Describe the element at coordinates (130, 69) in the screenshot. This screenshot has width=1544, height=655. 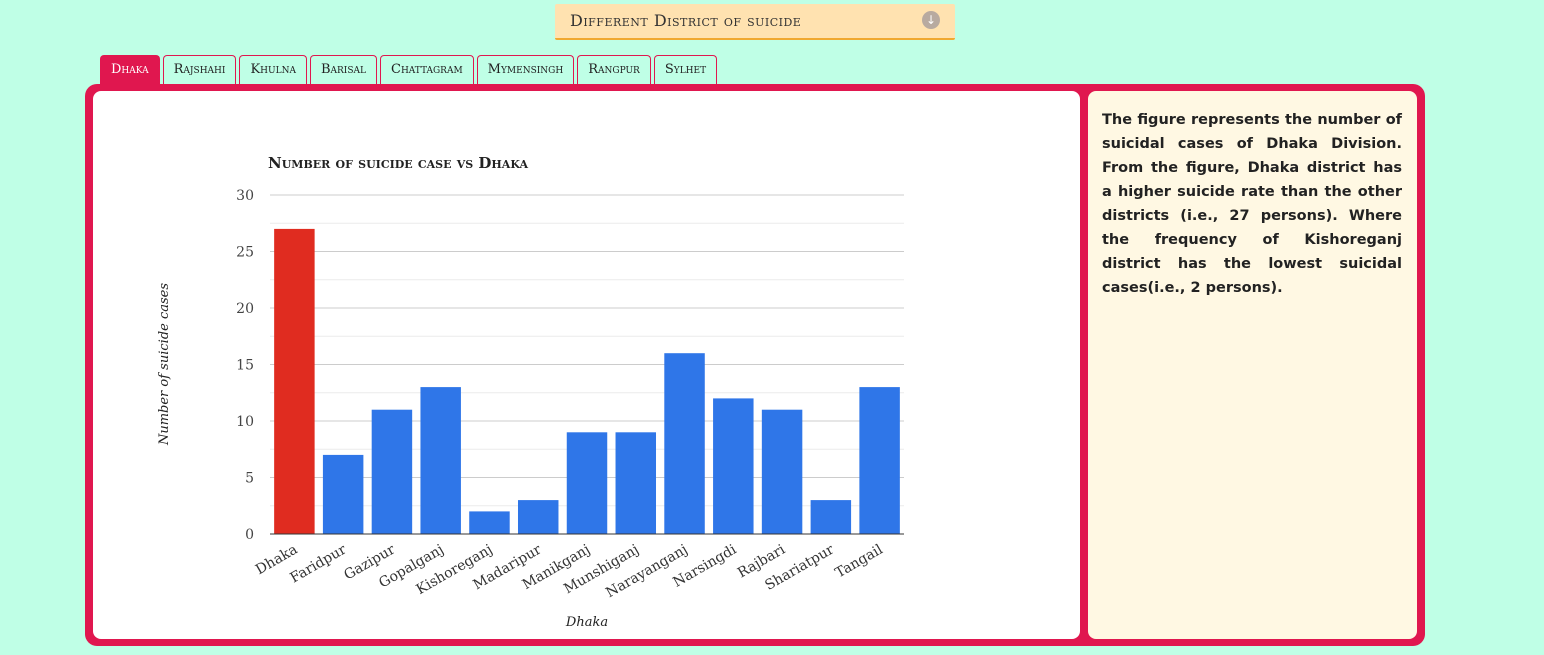
I see `tab-dhaka: Dhaka` at that location.